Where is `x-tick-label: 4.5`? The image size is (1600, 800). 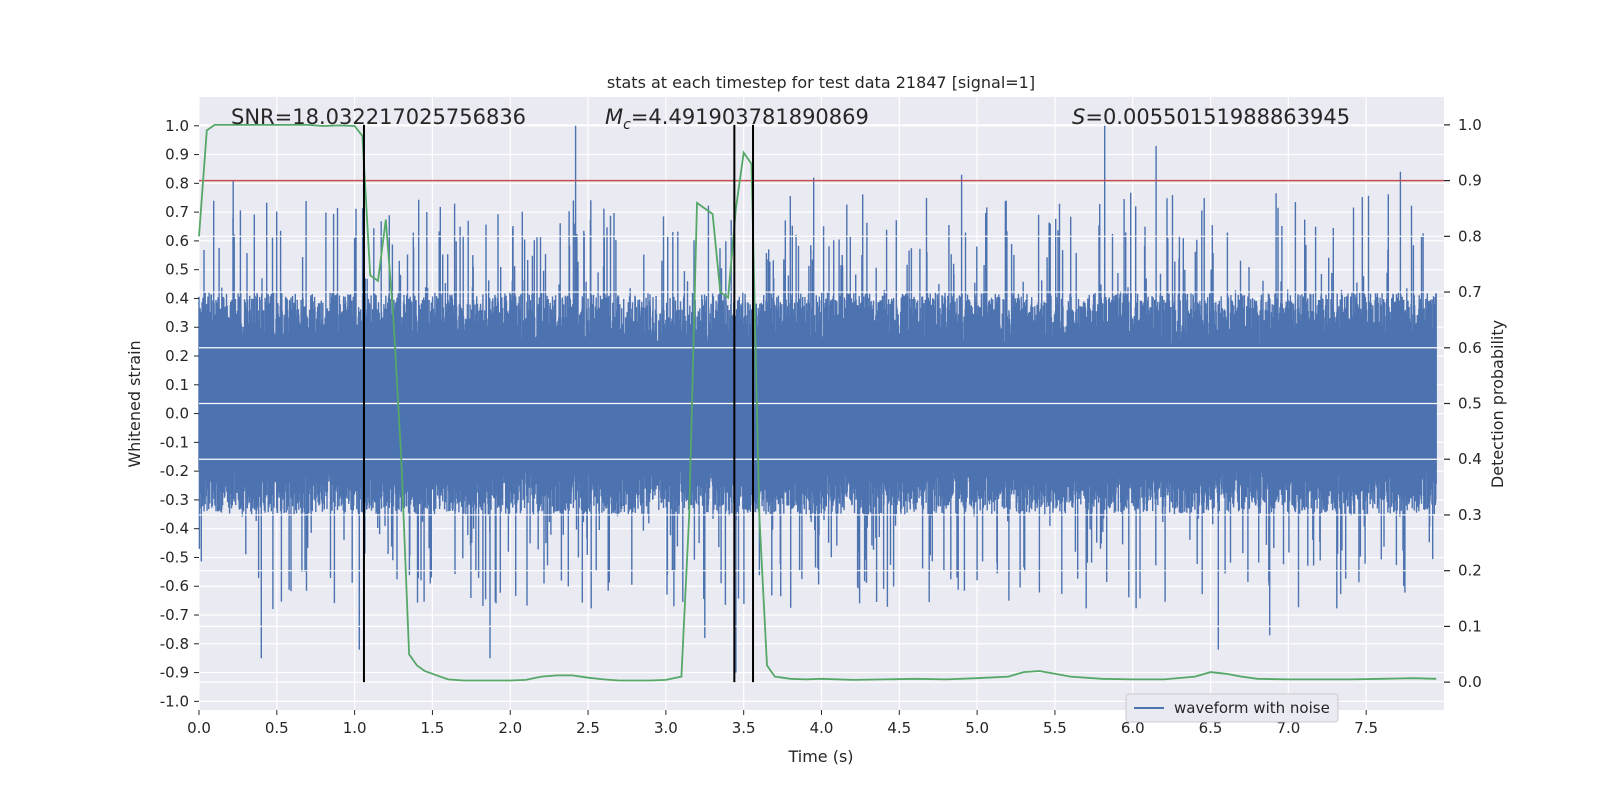 x-tick-label: 4.5 is located at coordinates (899, 728).